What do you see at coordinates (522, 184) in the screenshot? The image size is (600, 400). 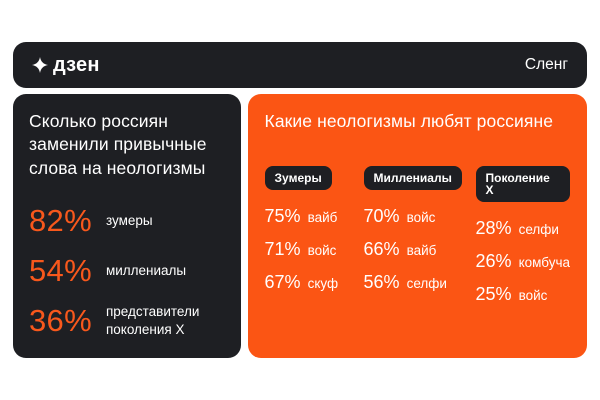 I see `group-badge: Поколение X` at bounding box center [522, 184].